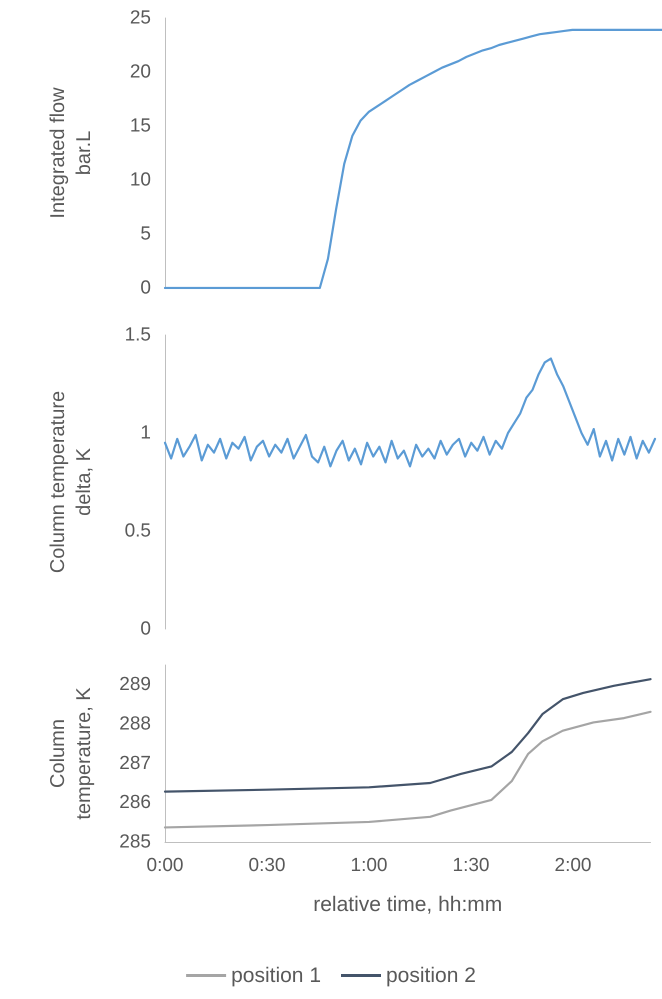 The image size is (662, 999). I want to click on x-tick-label: 1:30, so click(471, 865).